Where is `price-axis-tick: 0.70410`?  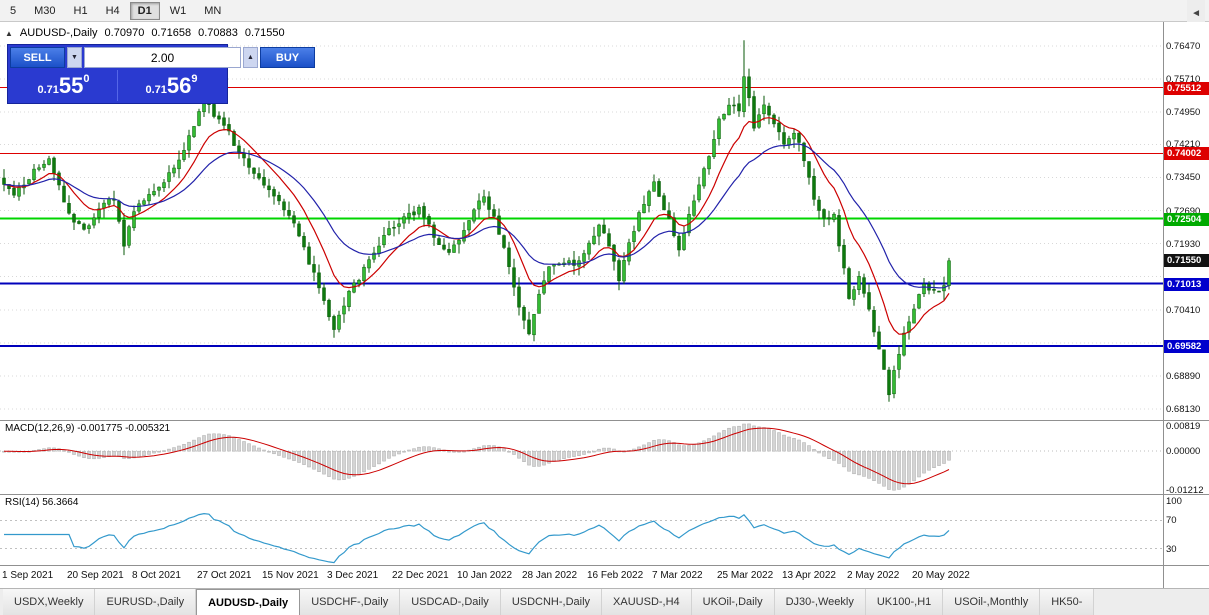
price-axis-tick: 0.70410 is located at coordinates (1183, 310).